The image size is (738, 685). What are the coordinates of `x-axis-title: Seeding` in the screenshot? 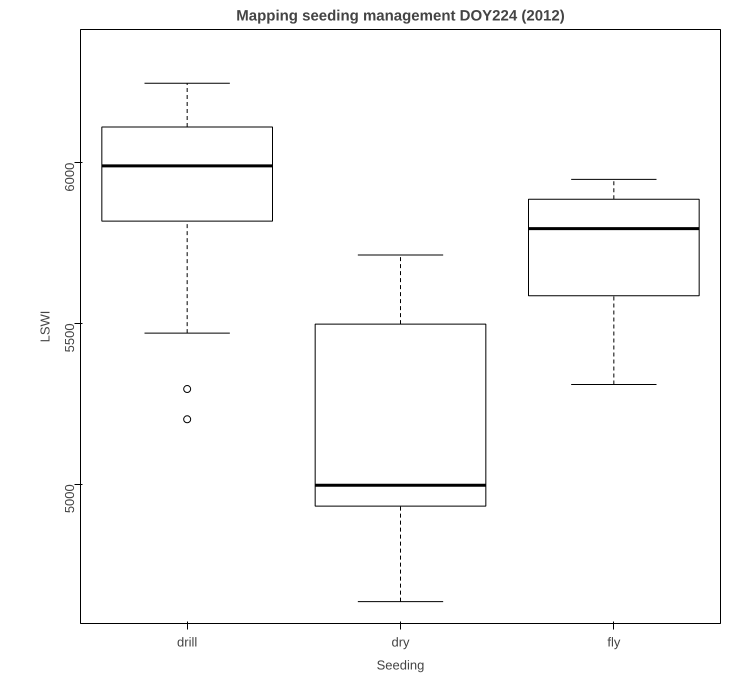 It's located at (400, 665).